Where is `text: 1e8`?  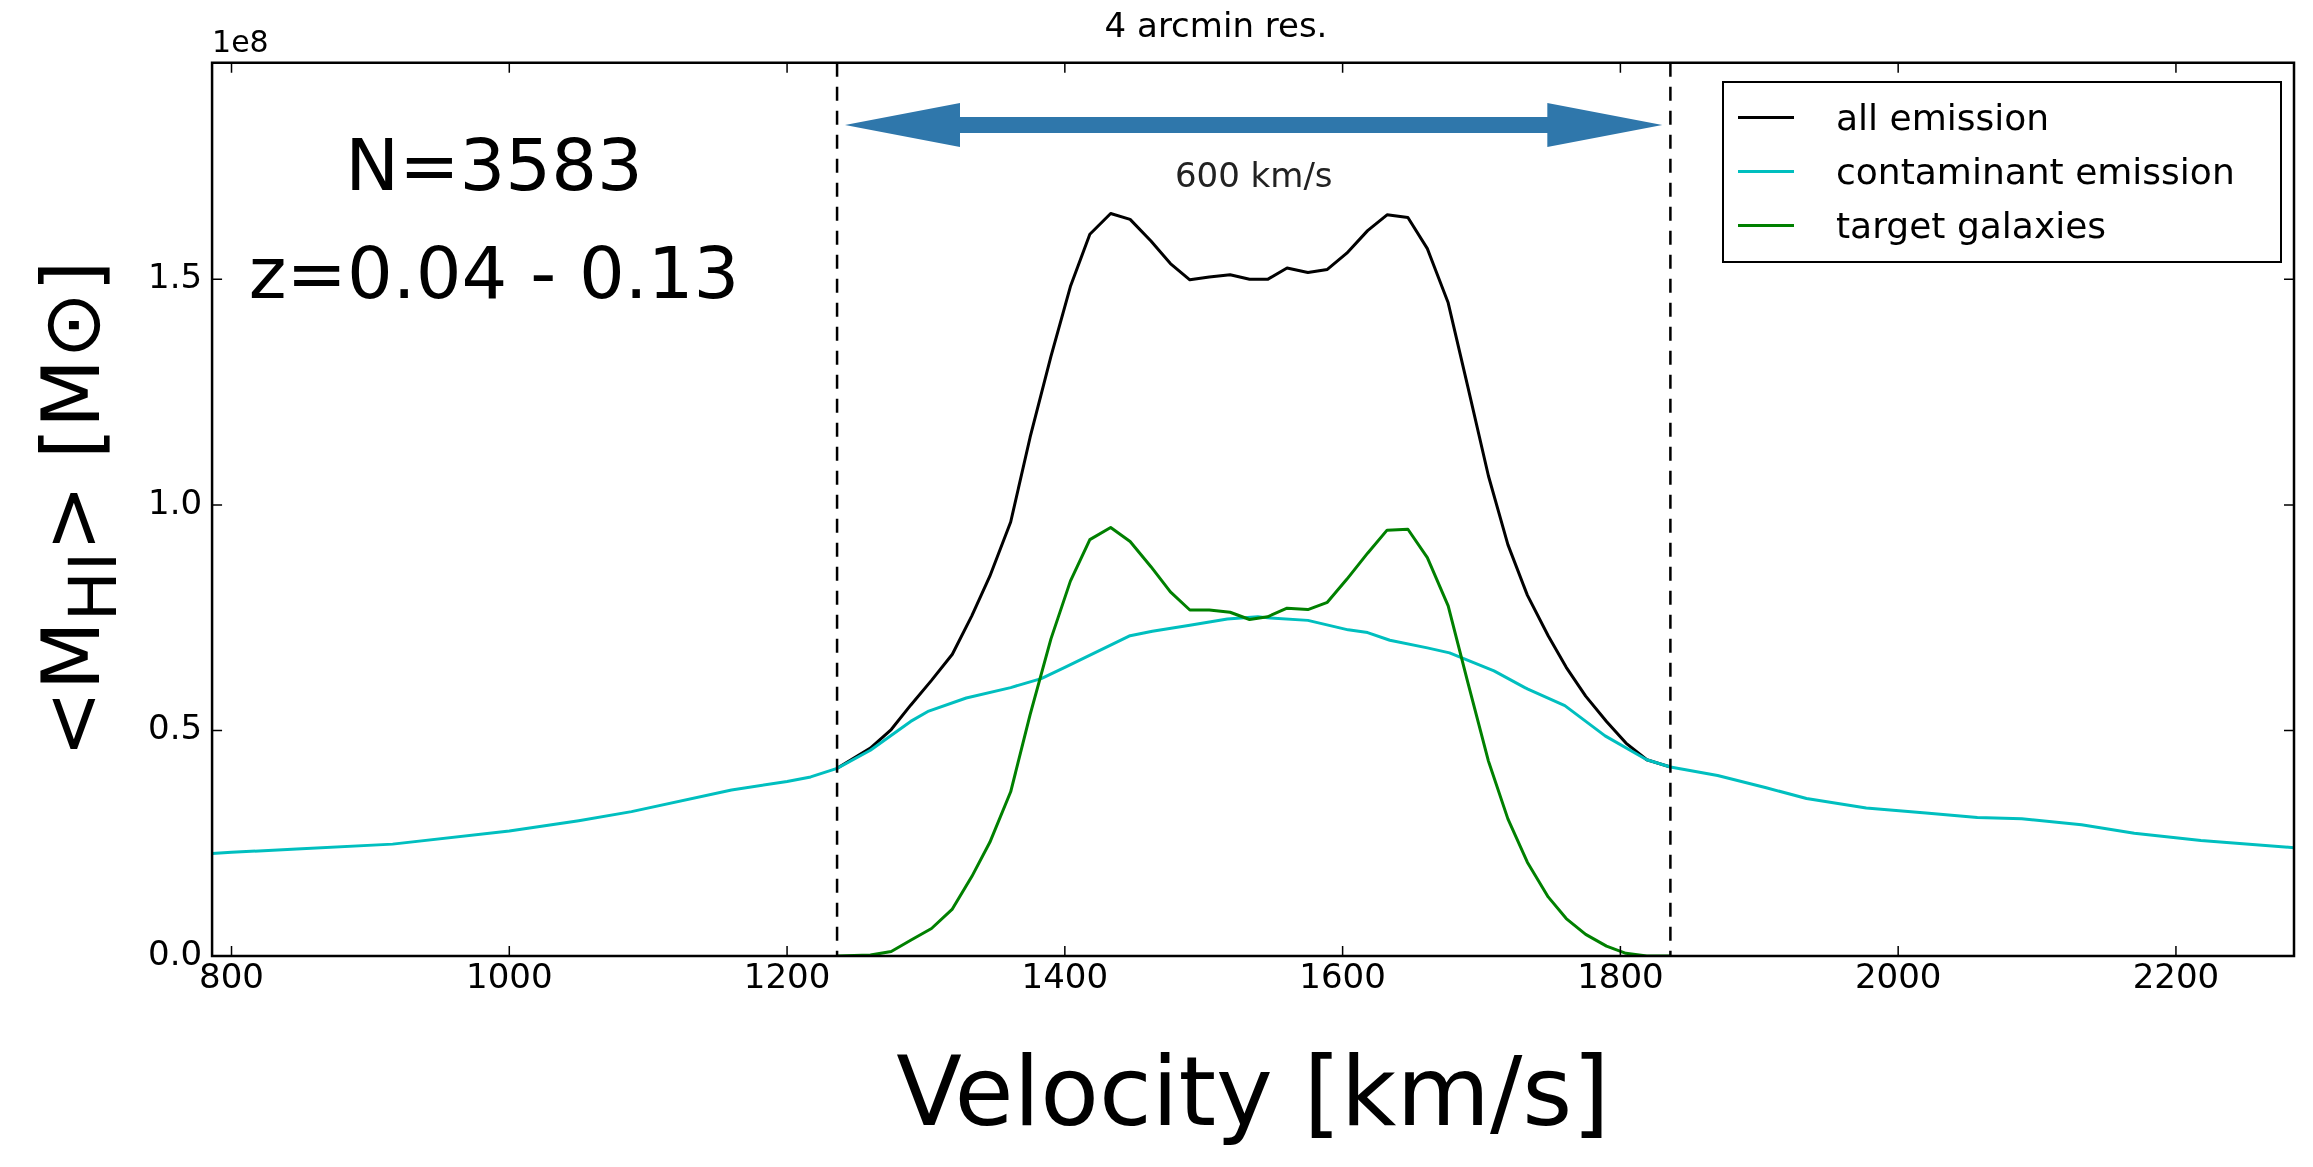
text: 1e8 is located at coordinates (240, 41).